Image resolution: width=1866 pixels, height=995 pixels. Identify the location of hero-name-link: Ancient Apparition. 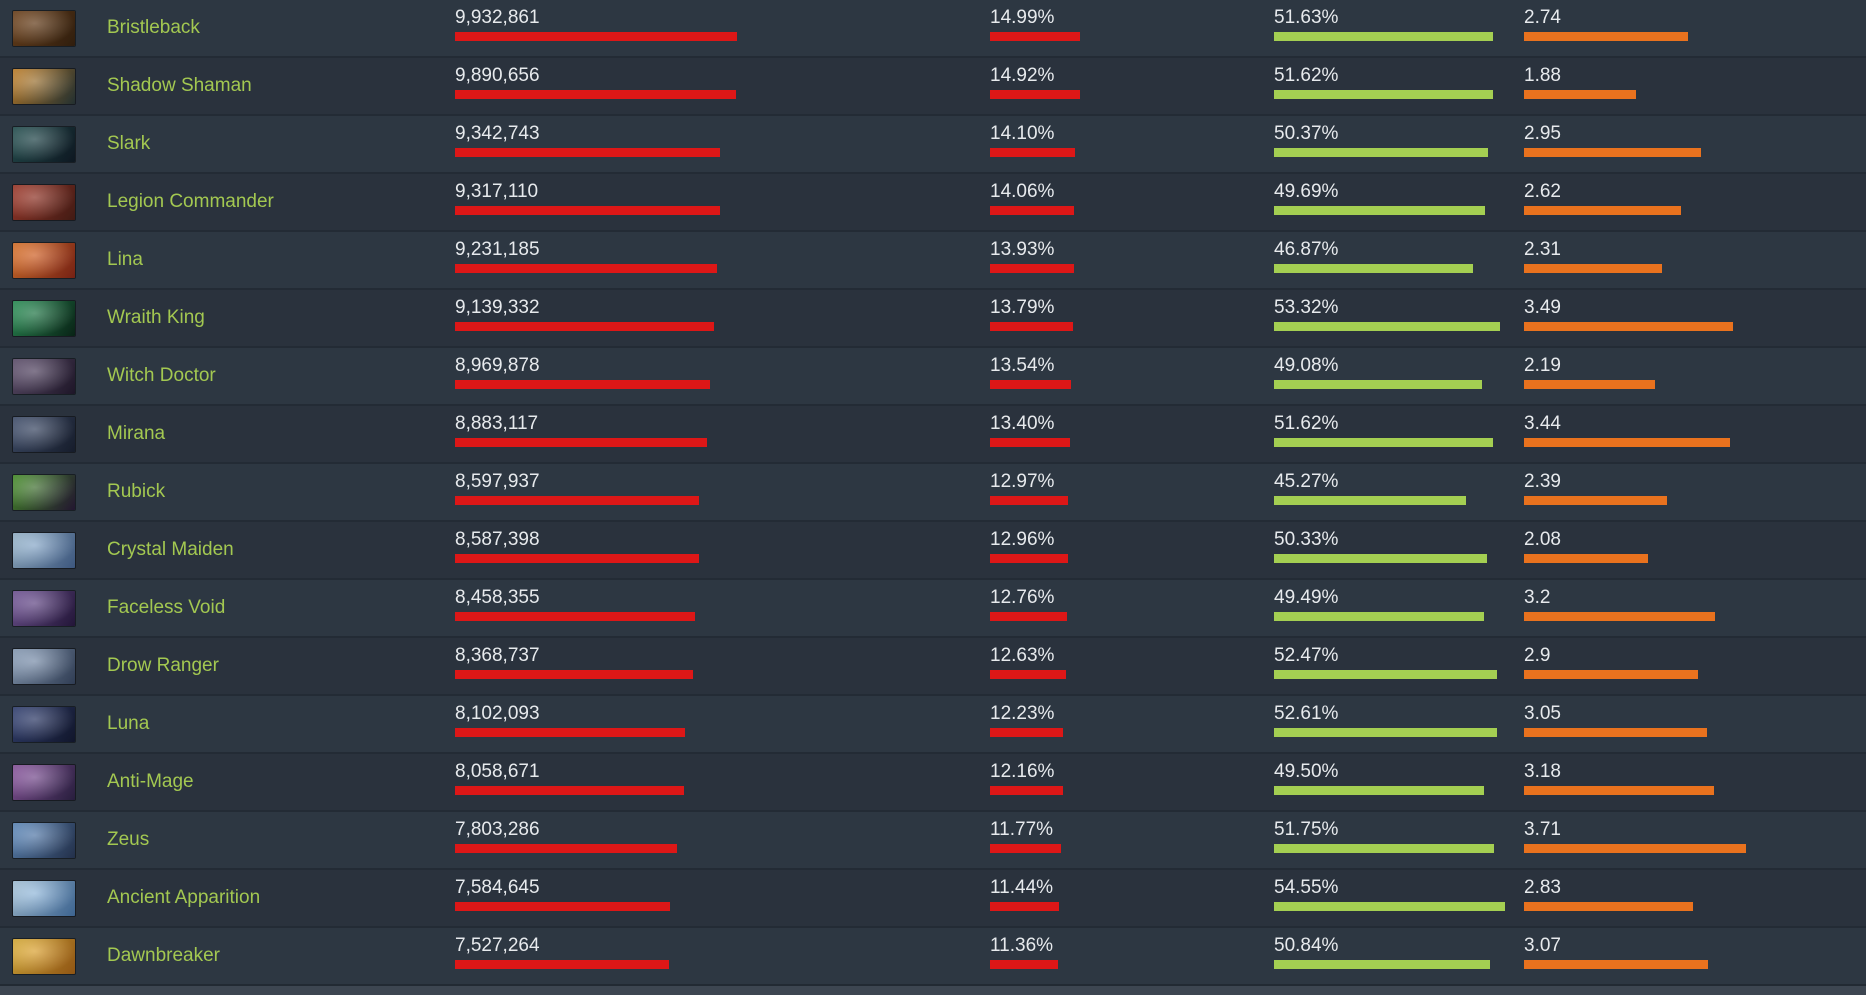
(184, 897).